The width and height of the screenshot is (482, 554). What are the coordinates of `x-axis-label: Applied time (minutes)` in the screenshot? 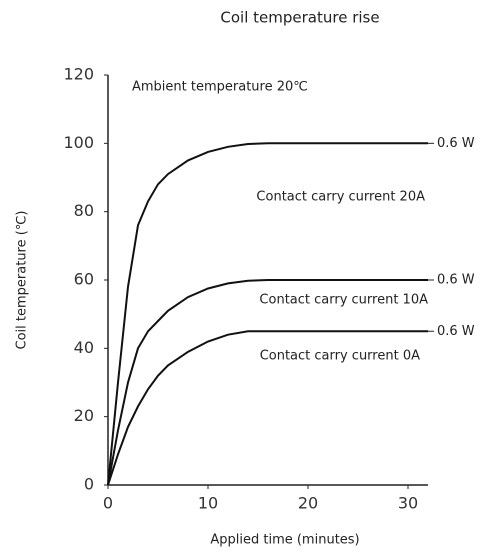 It's located at (284, 540).